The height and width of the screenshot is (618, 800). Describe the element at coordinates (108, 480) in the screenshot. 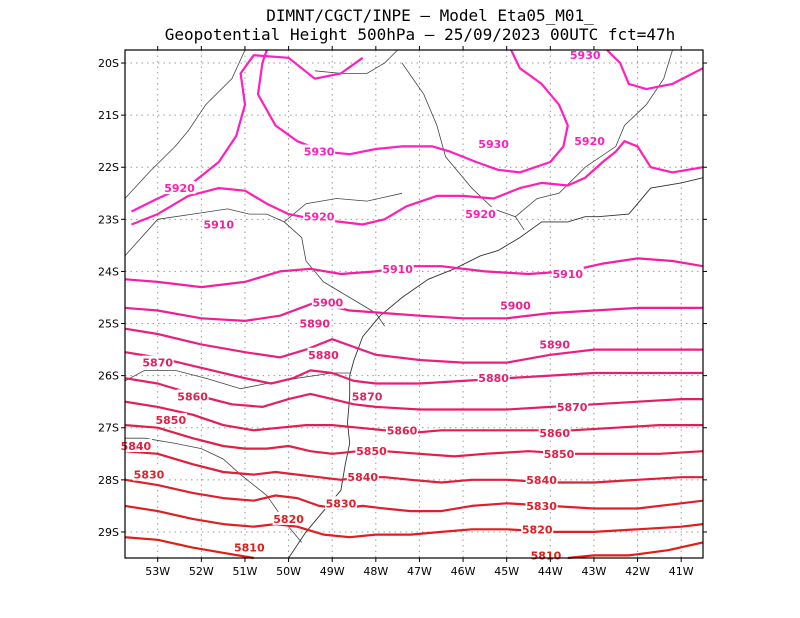

I see `y-tick-label: 28S` at that location.